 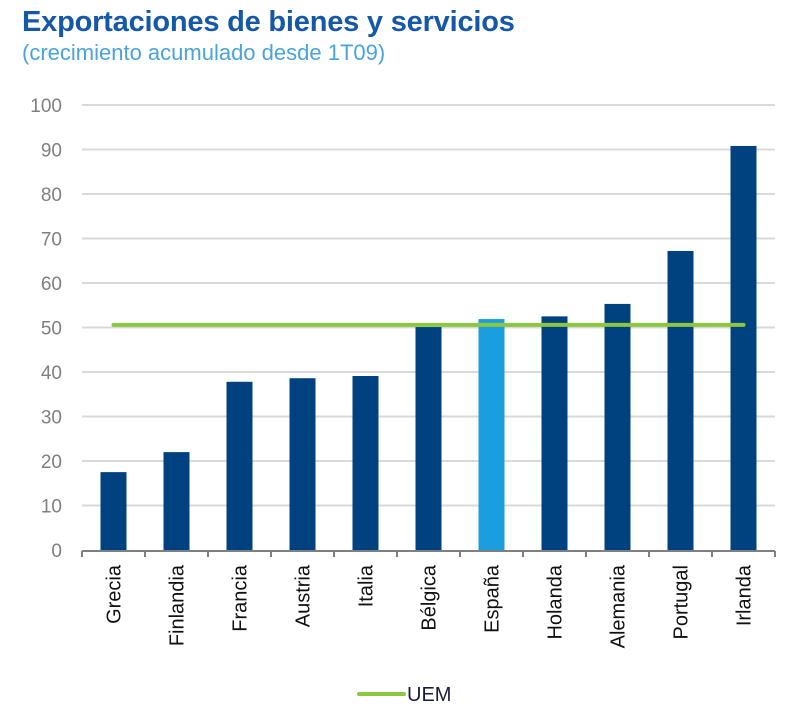 What do you see at coordinates (239, 465) in the screenshot?
I see `bar-francia` at bounding box center [239, 465].